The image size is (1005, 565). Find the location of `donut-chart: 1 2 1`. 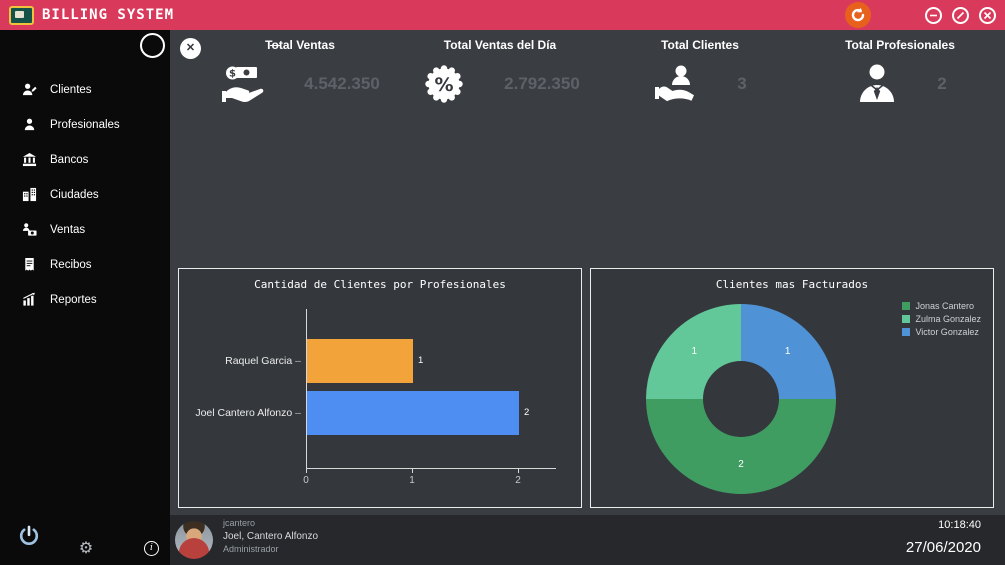

donut-chart: 1 2 1 is located at coordinates (741, 399).